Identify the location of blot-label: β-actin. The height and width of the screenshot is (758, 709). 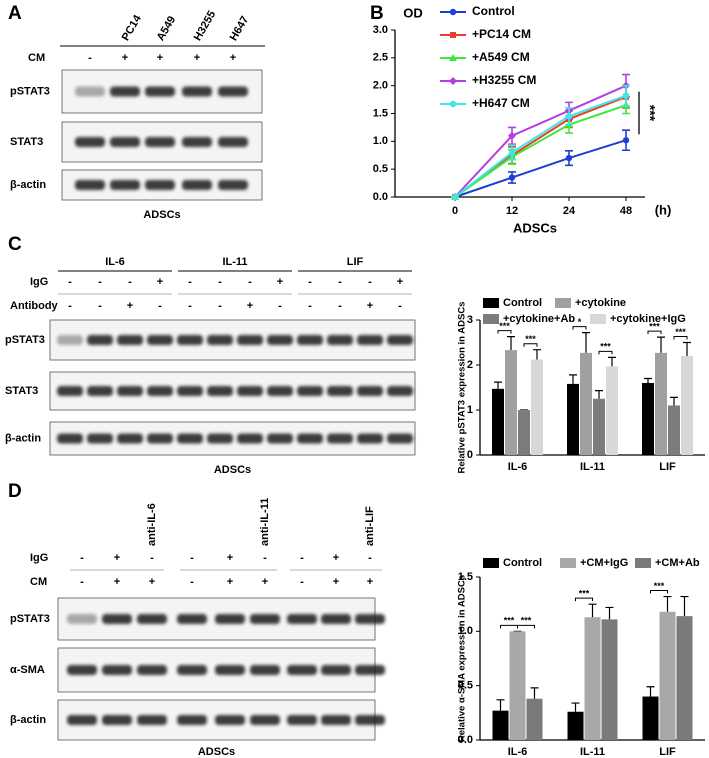
(28, 720).